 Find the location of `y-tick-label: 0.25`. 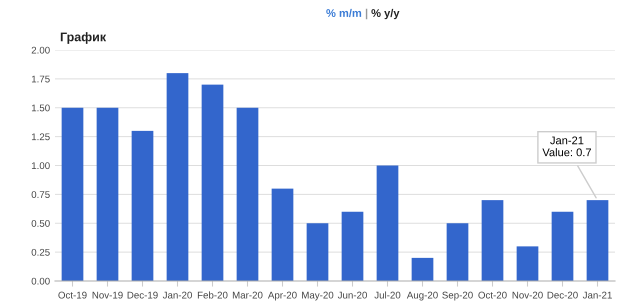

y-tick-label: 0.25 is located at coordinates (41, 252).